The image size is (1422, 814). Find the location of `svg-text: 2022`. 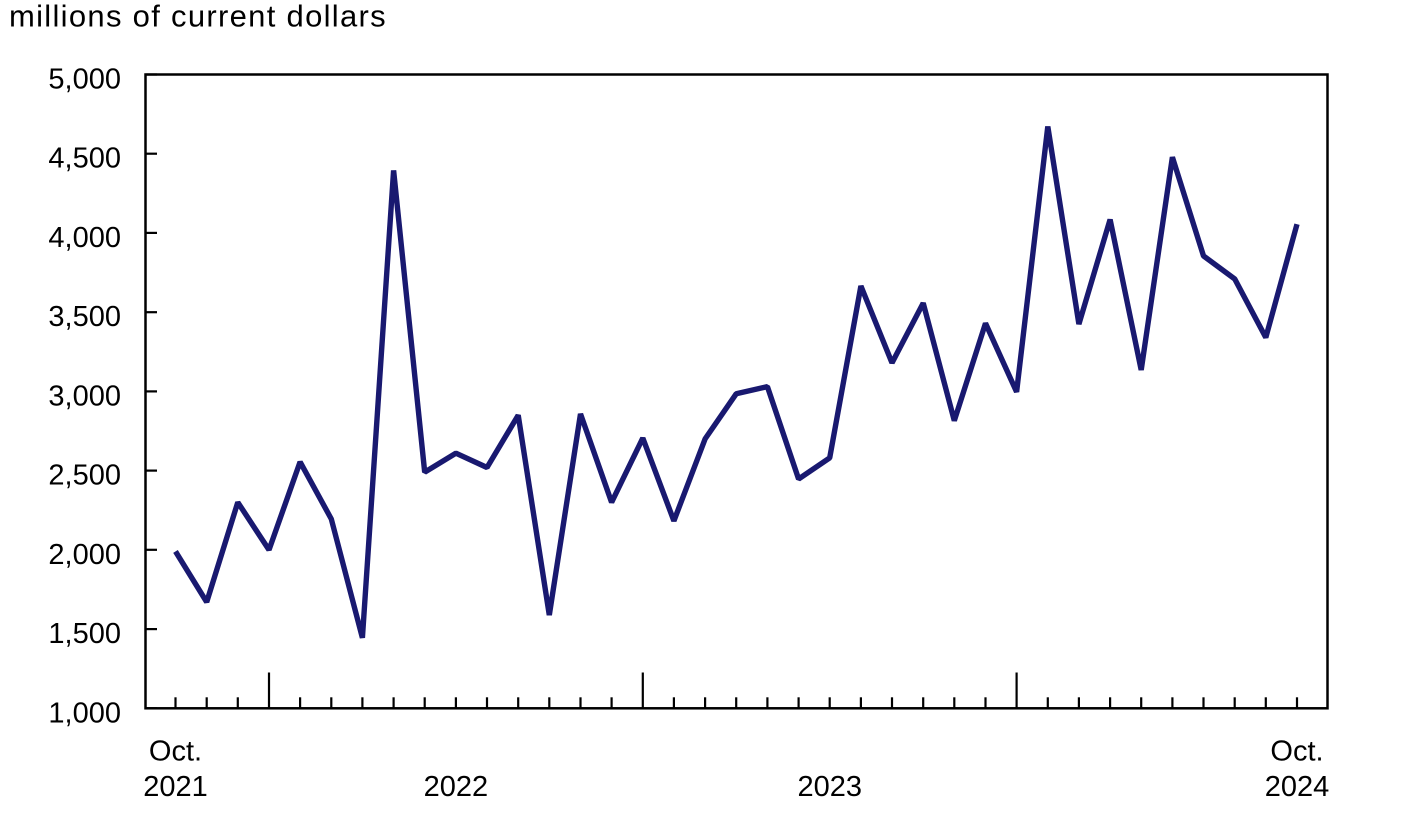

svg-text: 2022 is located at coordinates (456, 787).